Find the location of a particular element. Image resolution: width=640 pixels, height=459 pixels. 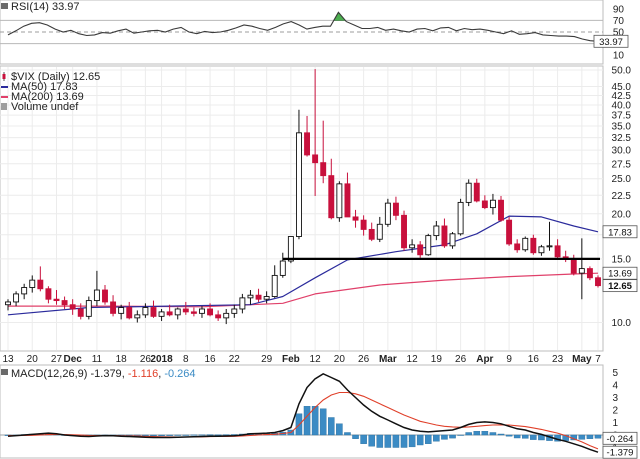

x-axis-label: May is located at coordinates (582, 359).